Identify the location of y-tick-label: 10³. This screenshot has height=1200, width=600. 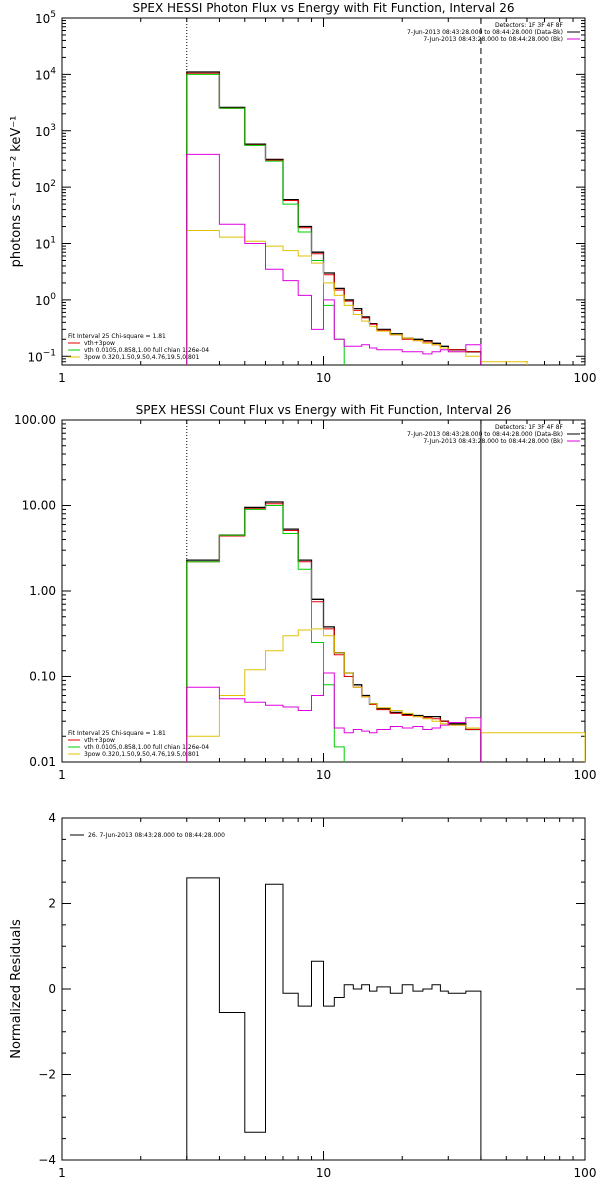
(45, 131).